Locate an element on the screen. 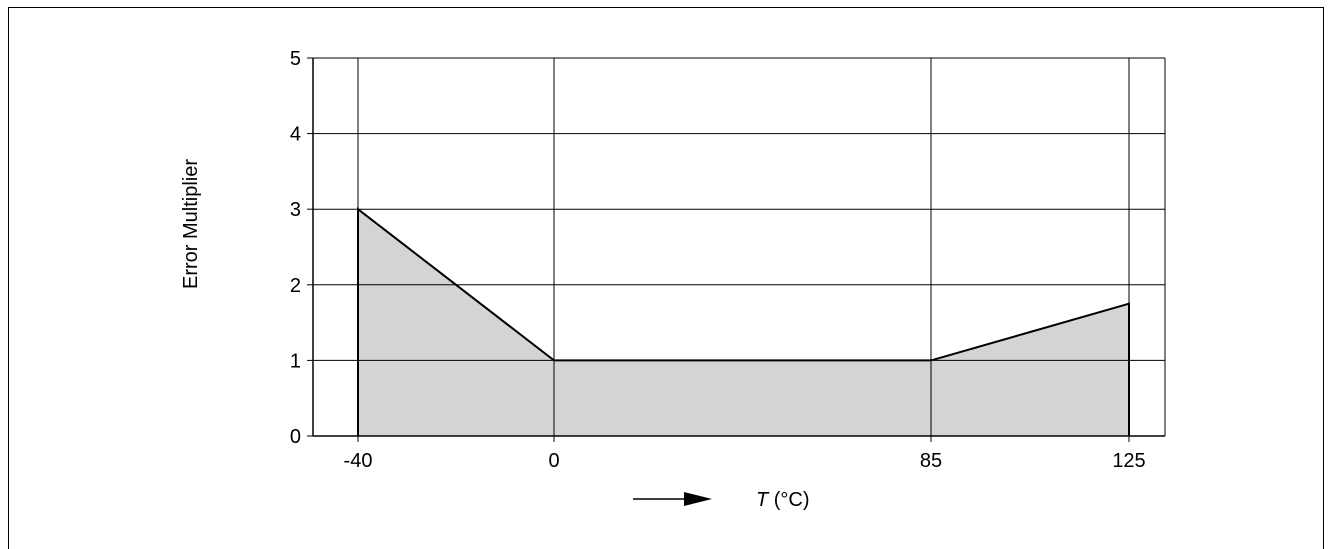 This screenshot has width=1332, height=549. x-tick-label: -40 is located at coordinates (358, 461).